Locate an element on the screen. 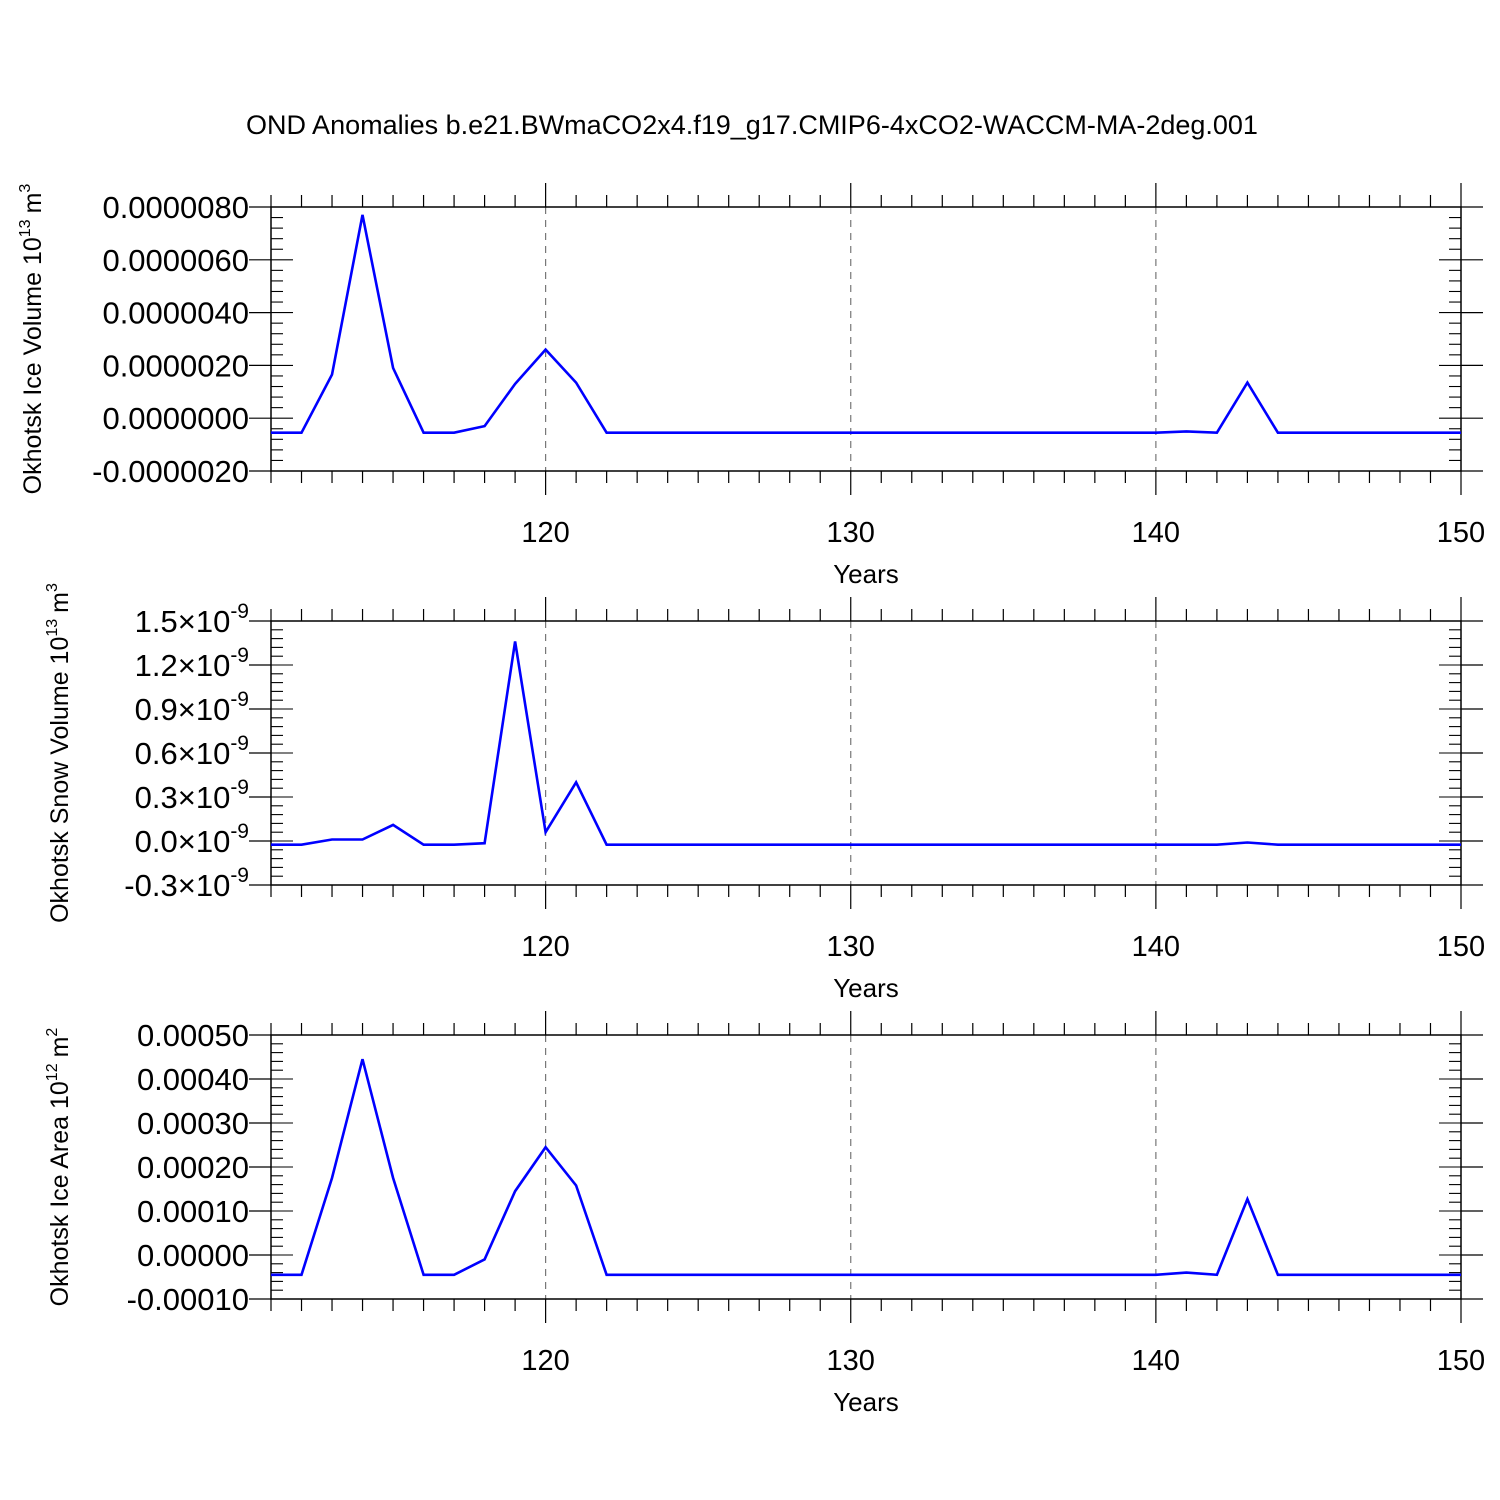 This screenshot has height=1500, width=1500. y-axis-label-unit-exp: 2 is located at coordinates (52, 1032).